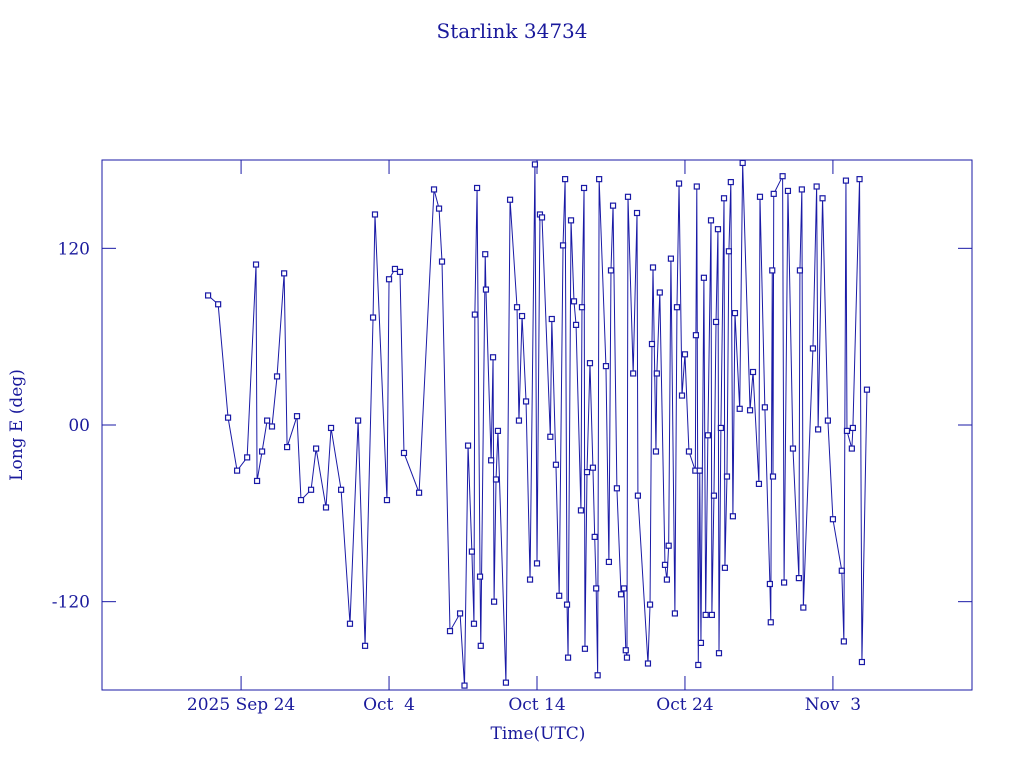 The image size is (1024, 768). Describe the element at coordinates (833, 705) in the screenshot. I see `x-tick-label: Nov 3` at that location.